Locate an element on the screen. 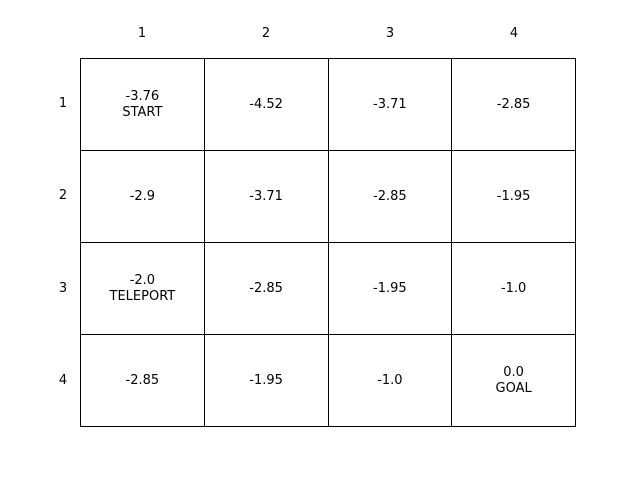  row-label-1: 1 is located at coordinates (63, 103).